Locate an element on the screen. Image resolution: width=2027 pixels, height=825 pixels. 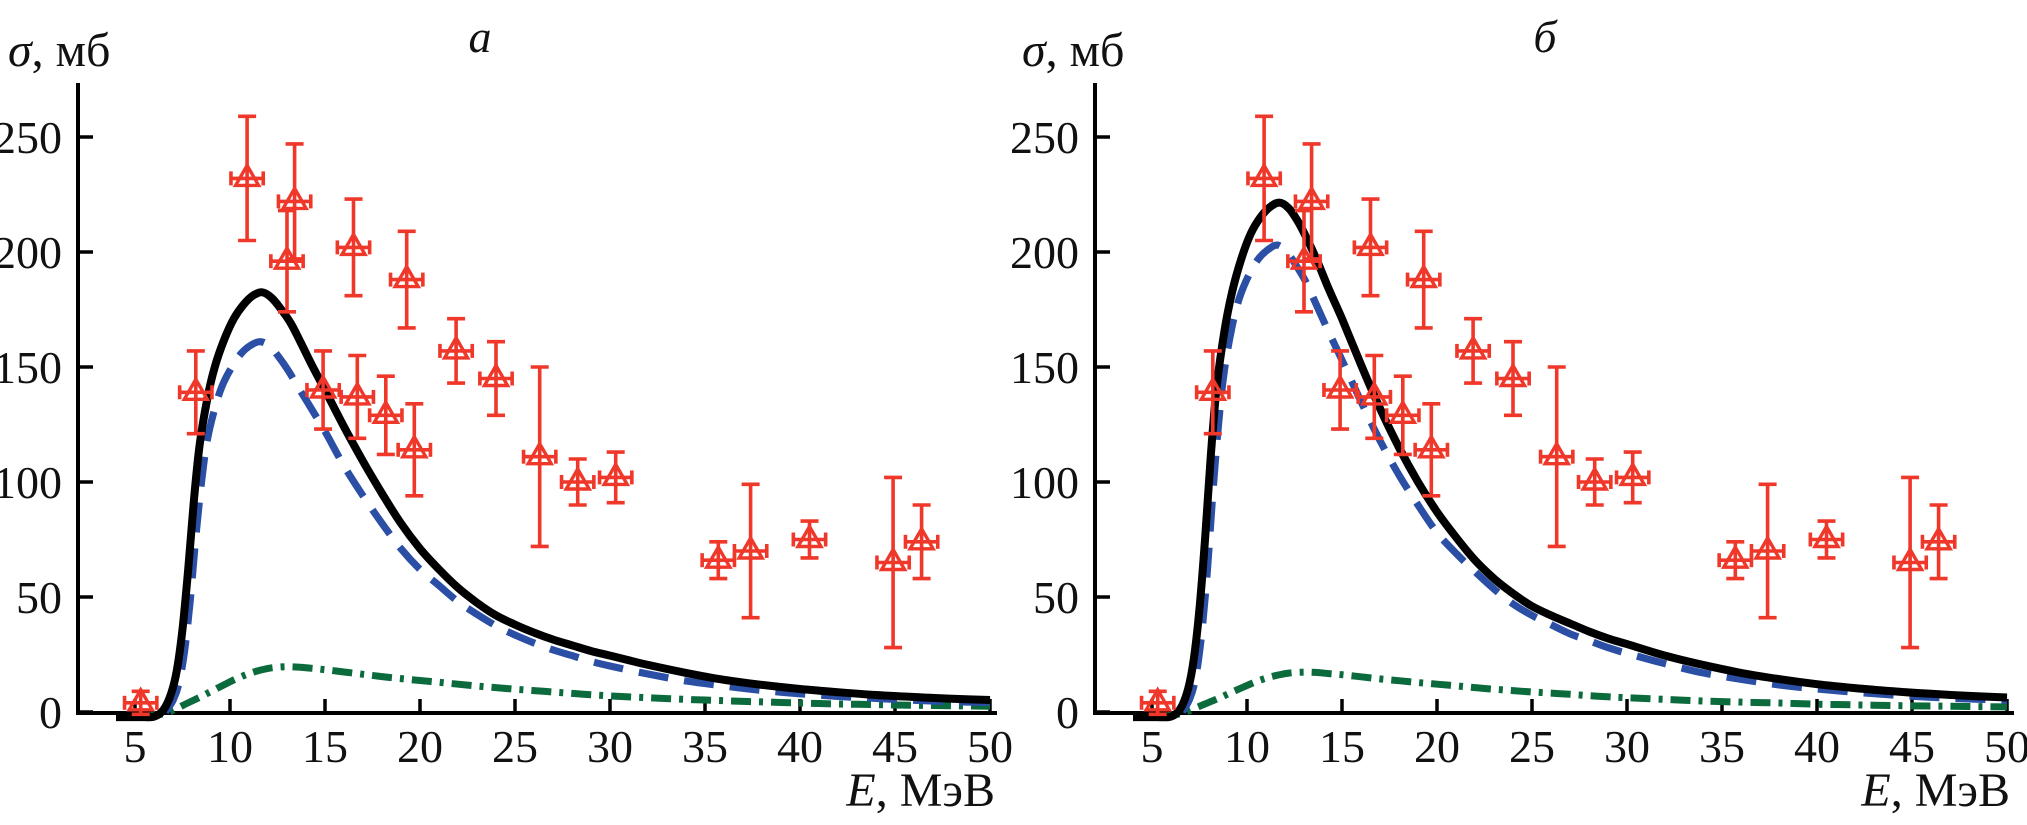
x-tick-label: 20 is located at coordinates (420, 746).